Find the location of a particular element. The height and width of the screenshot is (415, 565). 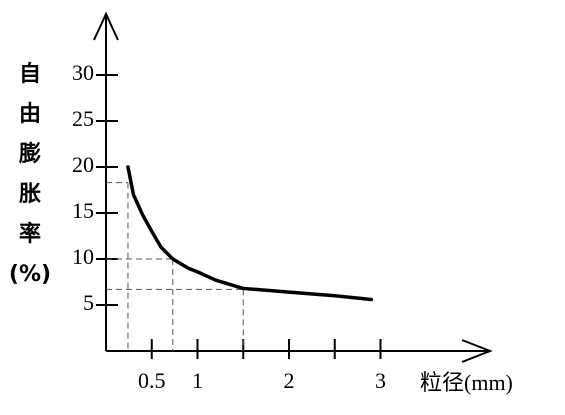

y-axis-label: 膨 is located at coordinates (29, 154).